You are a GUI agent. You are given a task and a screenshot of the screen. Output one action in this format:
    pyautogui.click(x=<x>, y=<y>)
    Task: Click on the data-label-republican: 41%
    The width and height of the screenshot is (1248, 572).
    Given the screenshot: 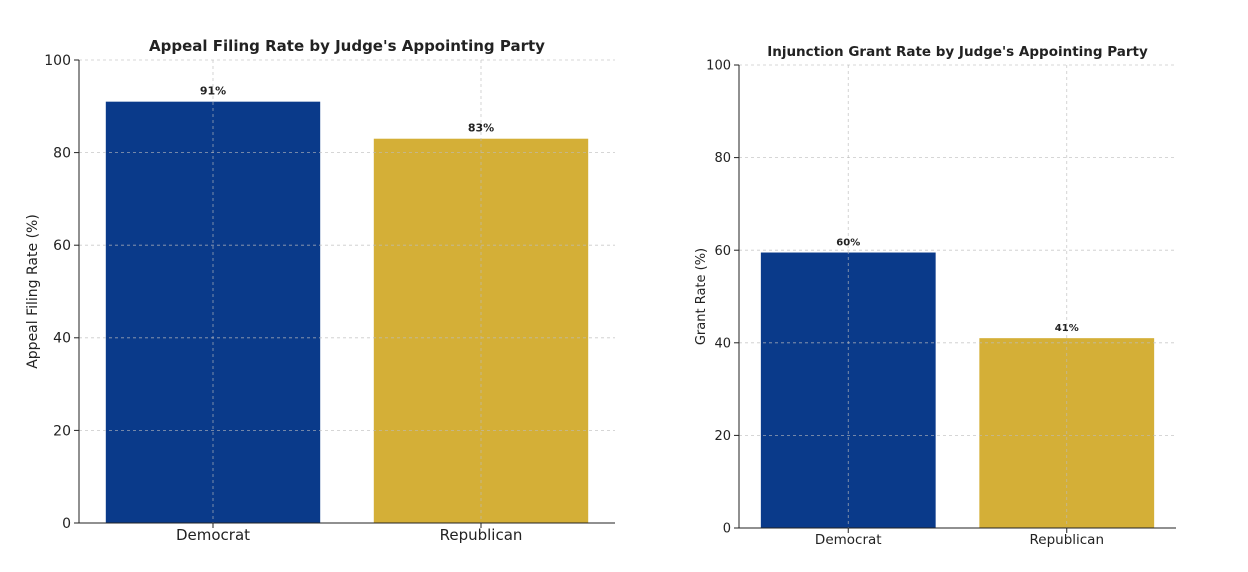 What is the action you would take?
    pyautogui.click(x=1067, y=328)
    